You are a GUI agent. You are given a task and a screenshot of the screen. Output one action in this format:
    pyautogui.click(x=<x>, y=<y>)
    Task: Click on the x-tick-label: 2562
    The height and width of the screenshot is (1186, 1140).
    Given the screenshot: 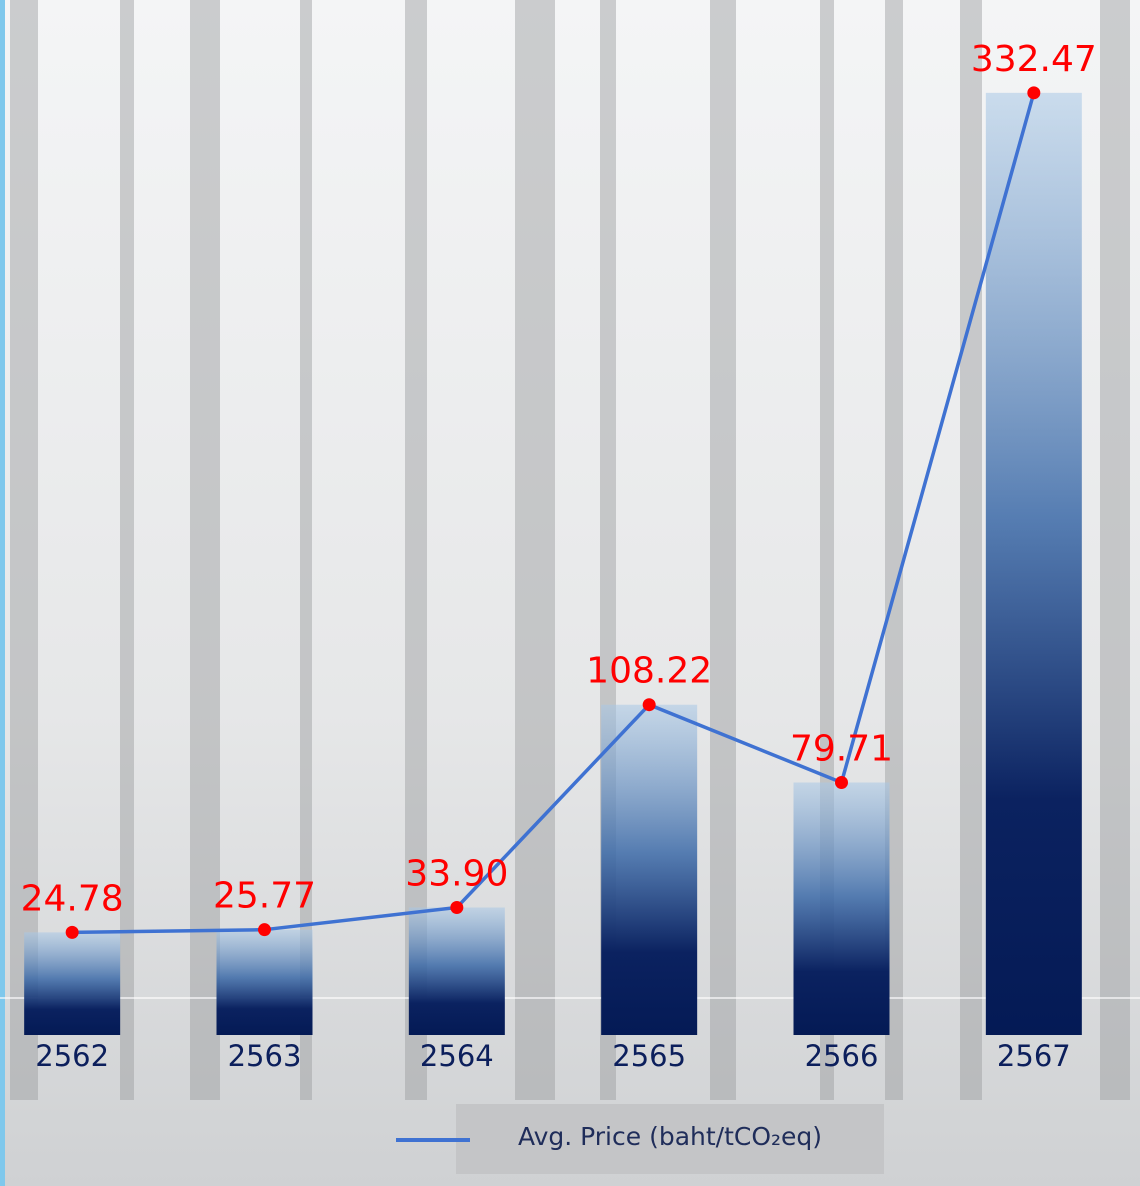 What is the action you would take?
    pyautogui.click(x=72, y=1056)
    